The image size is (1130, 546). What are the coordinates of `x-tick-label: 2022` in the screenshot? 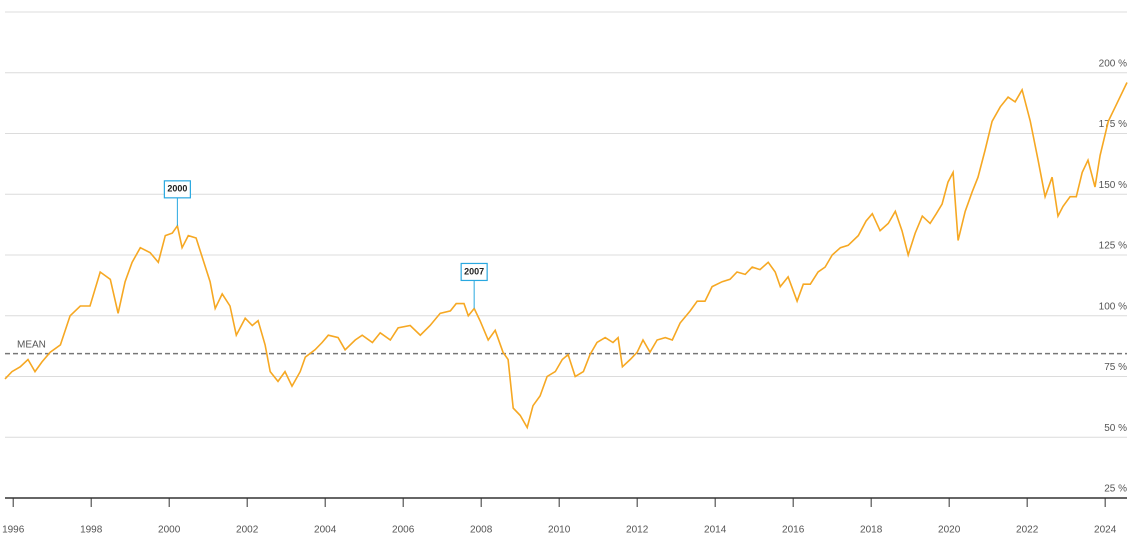 It's located at (1027, 530).